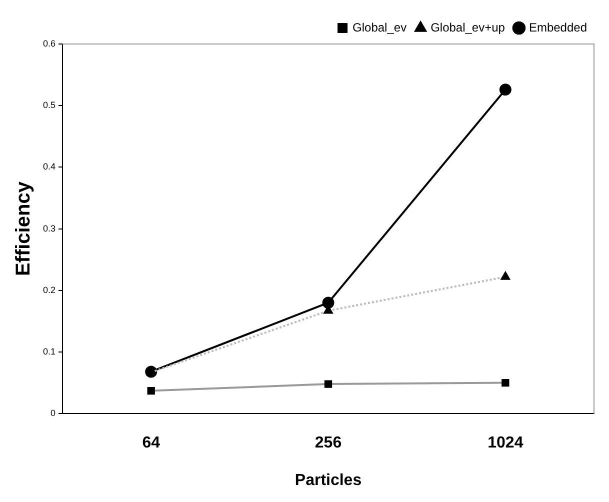 This screenshot has height=502, width=609. What do you see at coordinates (379, 27) in the screenshot?
I see `legend-label: Global_ev` at bounding box center [379, 27].